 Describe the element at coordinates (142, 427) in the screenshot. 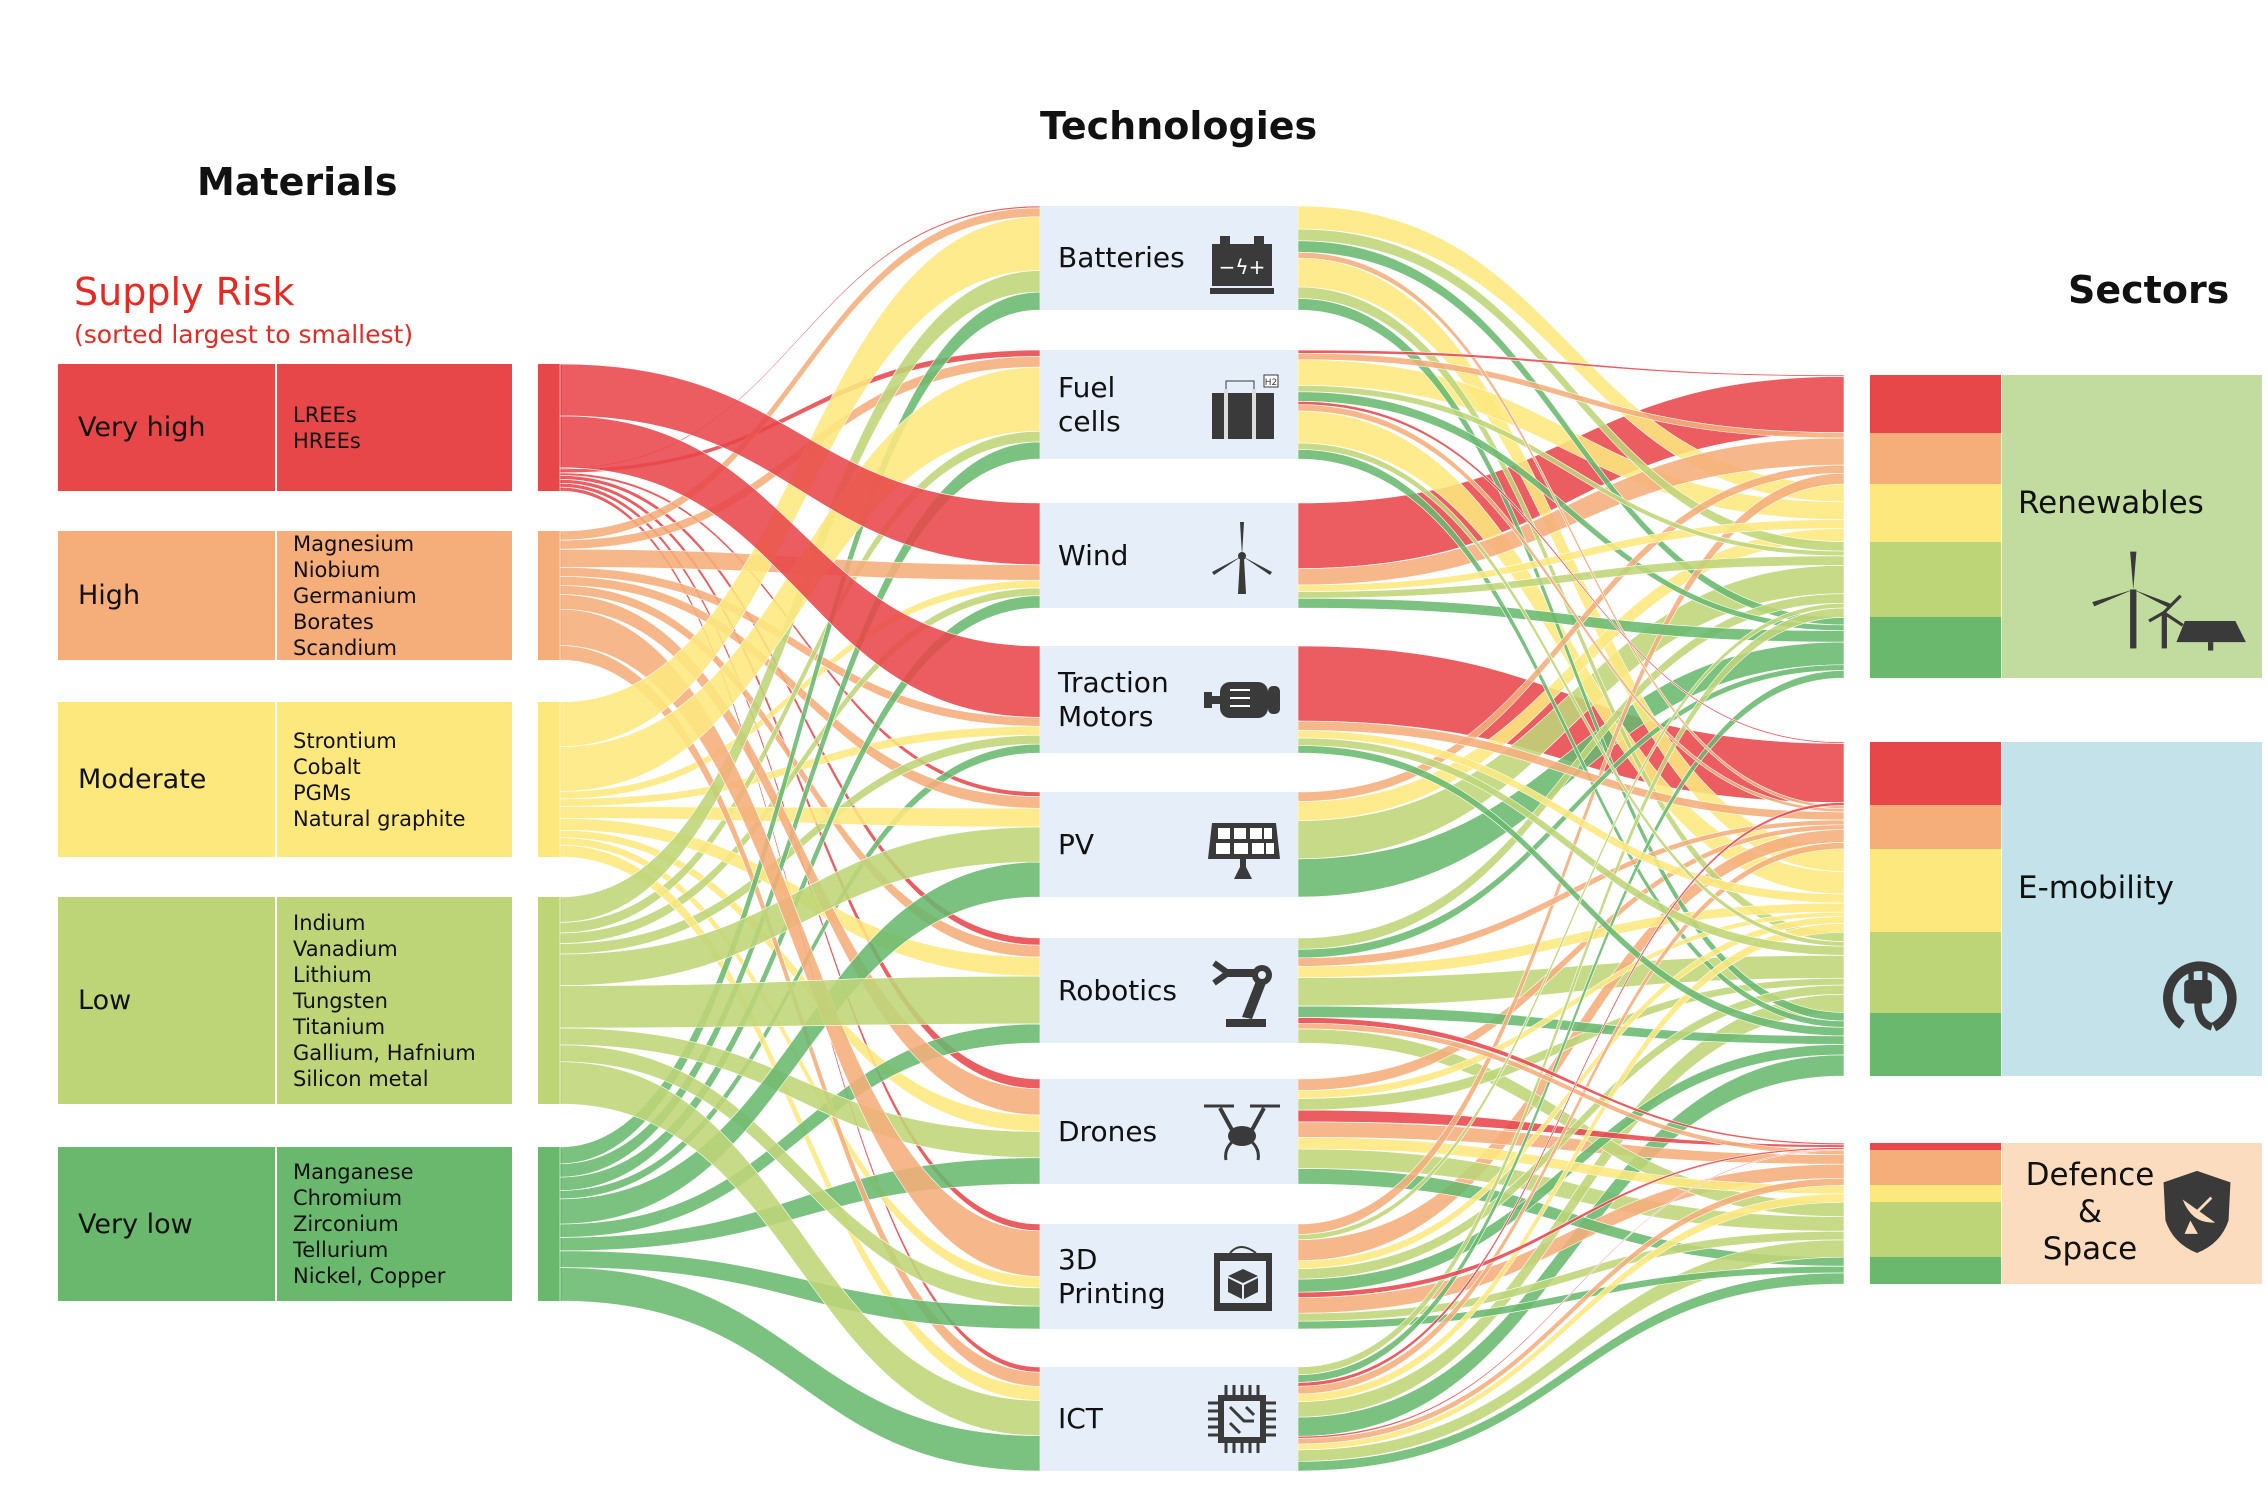

I see `material-level-label: Very high` at that location.